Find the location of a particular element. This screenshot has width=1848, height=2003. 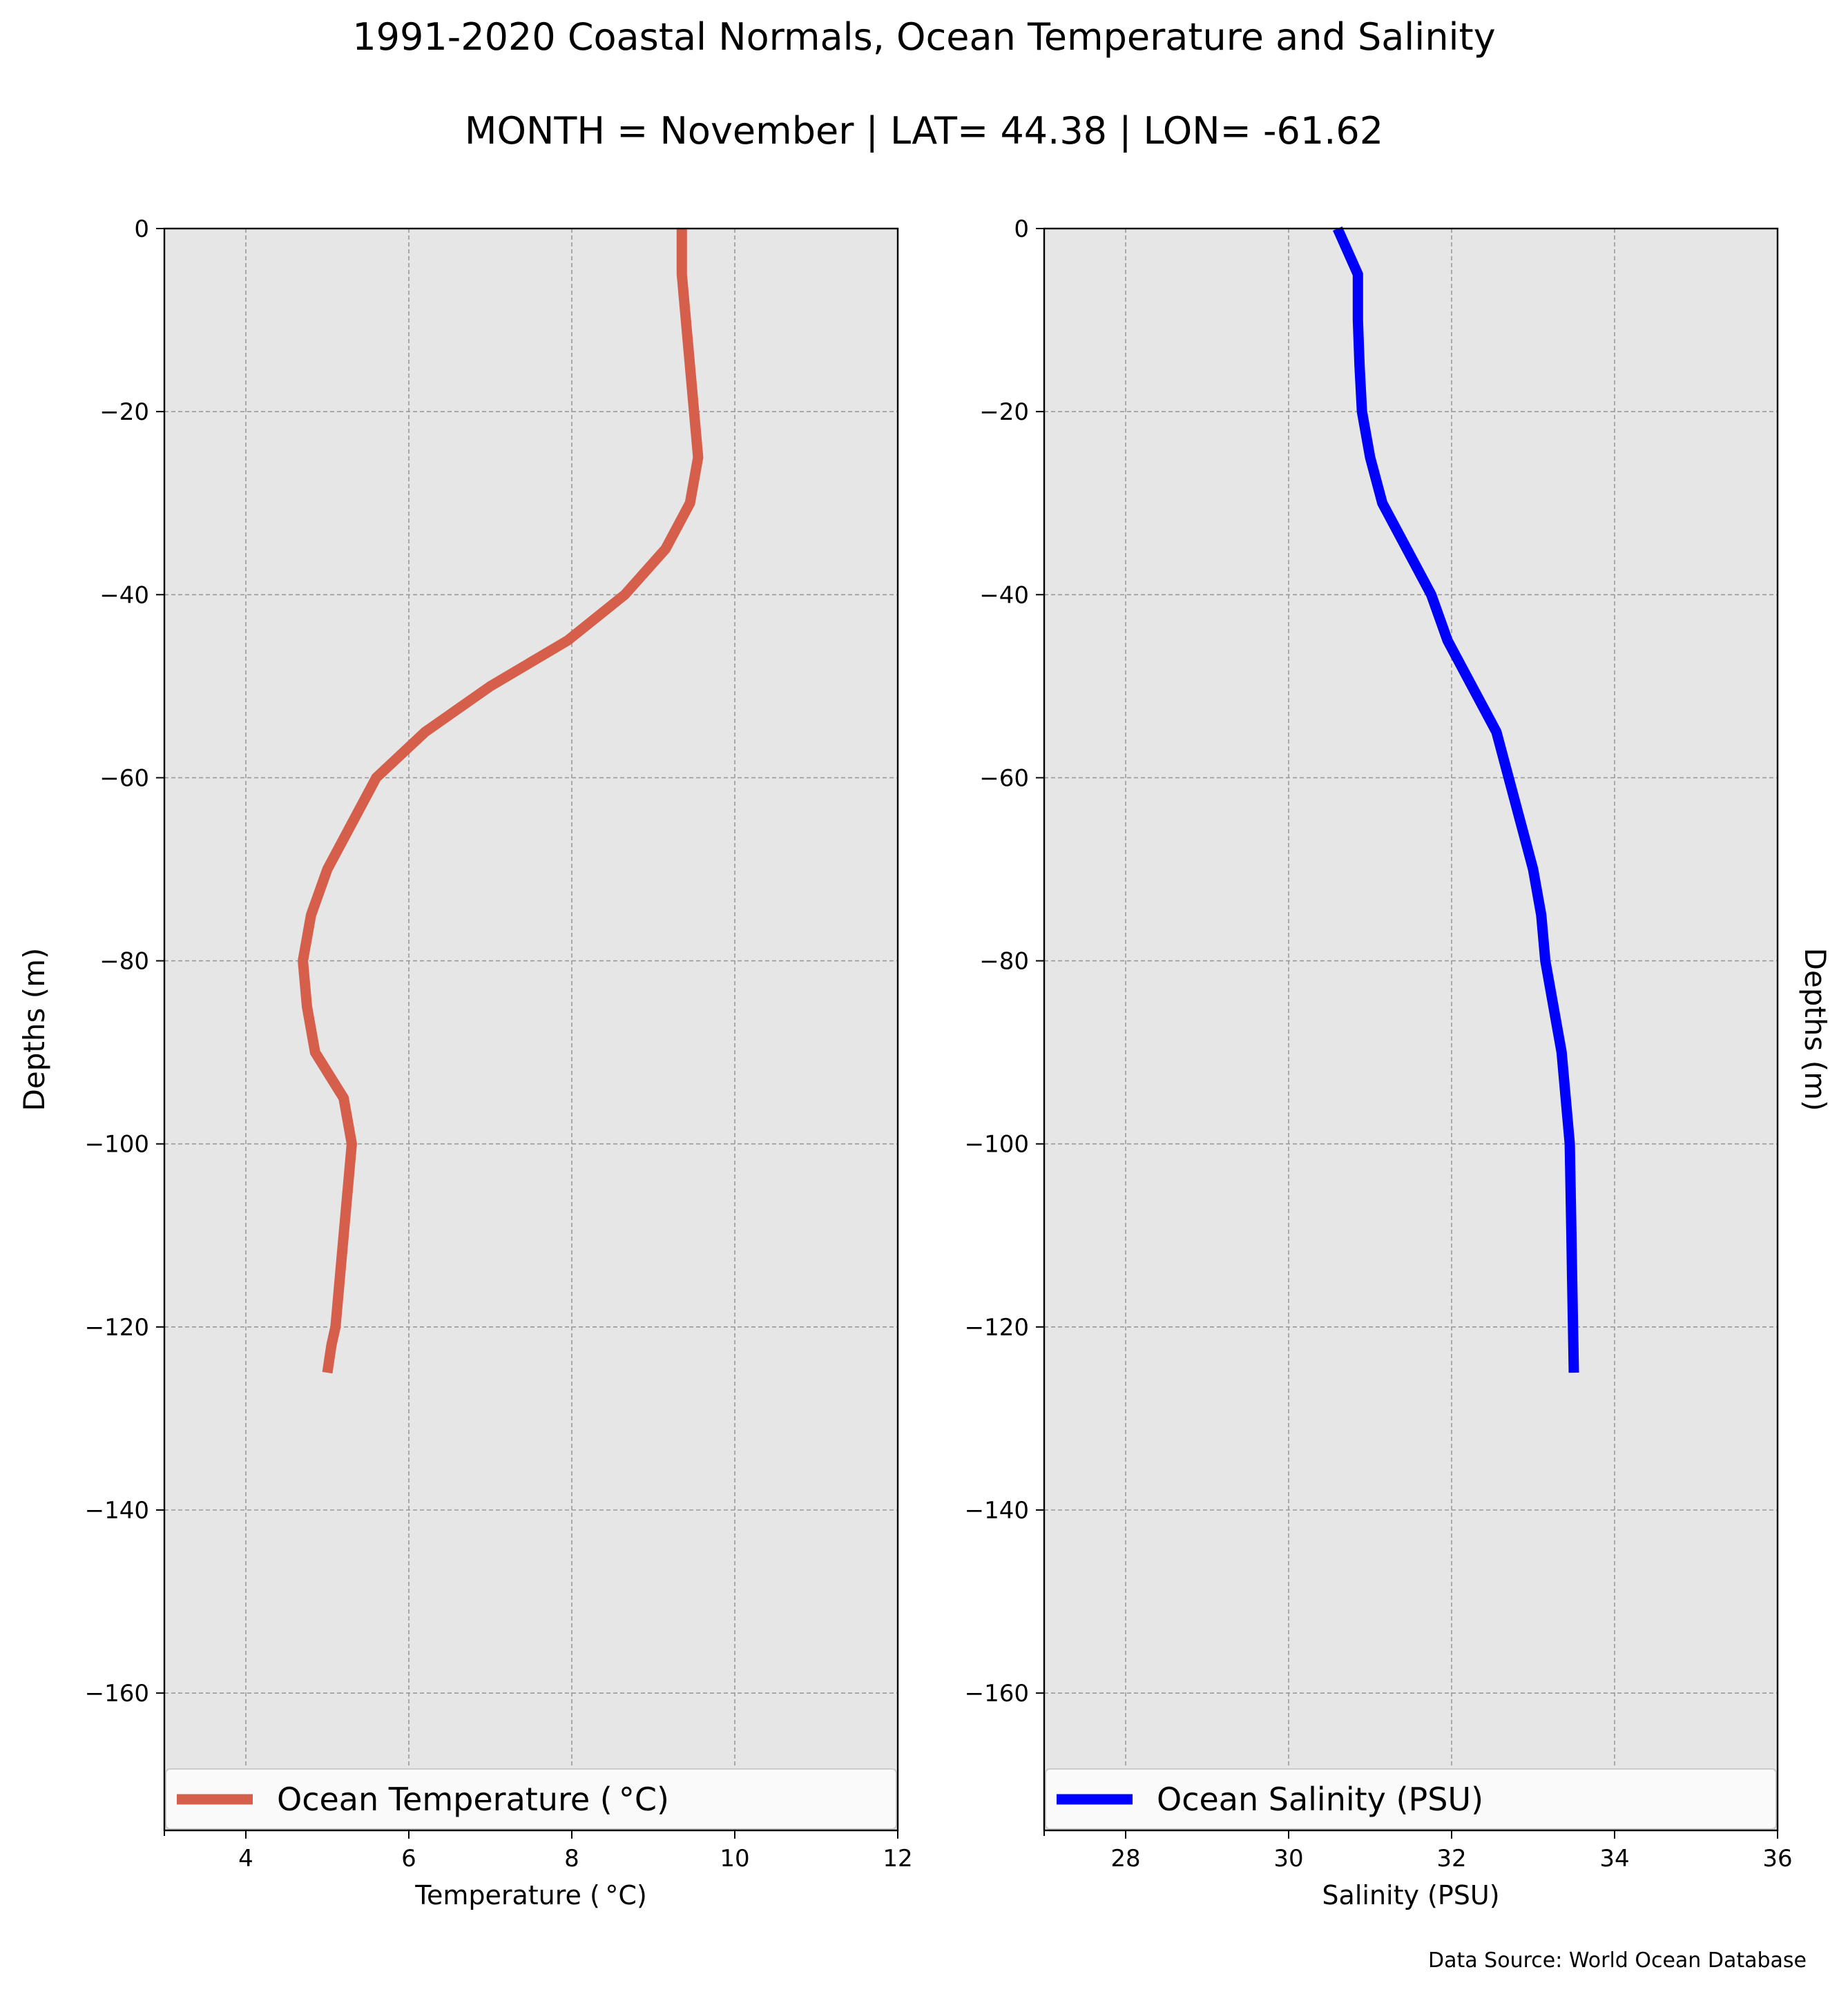

salinity-y-tick-label: 0 is located at coordinates (1021, 229).